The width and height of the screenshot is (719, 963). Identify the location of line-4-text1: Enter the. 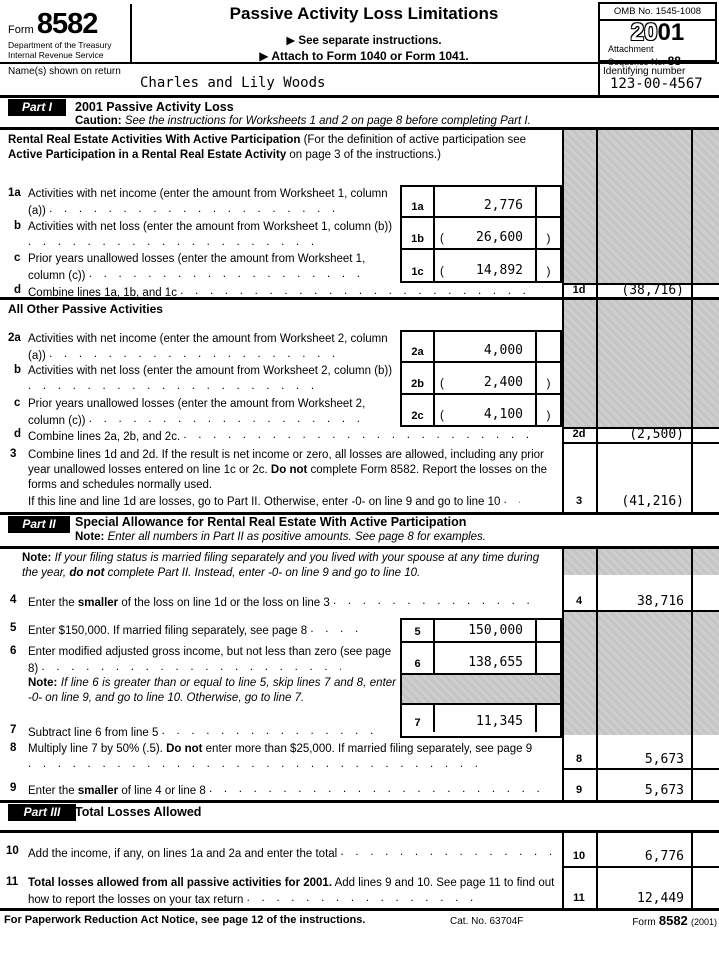
(53, 603).